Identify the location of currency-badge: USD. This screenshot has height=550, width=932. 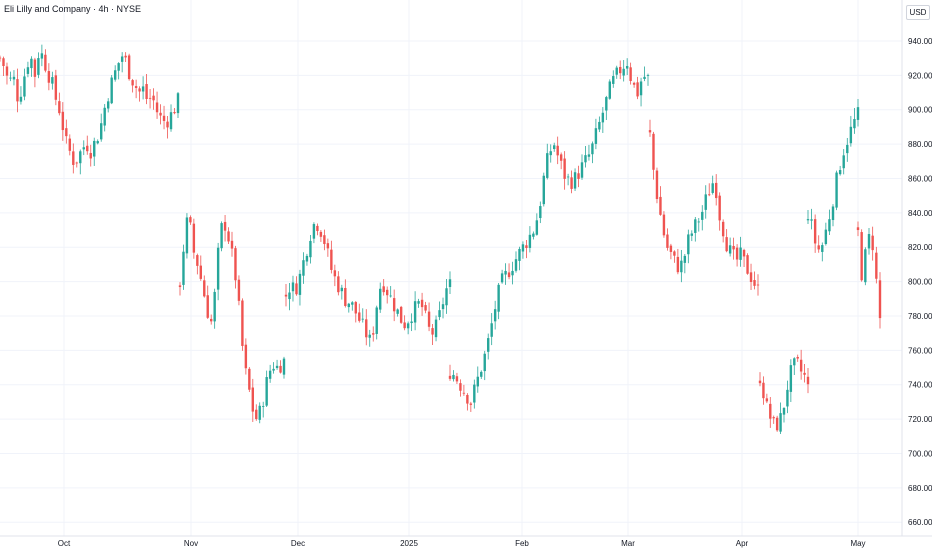
(918, 12).